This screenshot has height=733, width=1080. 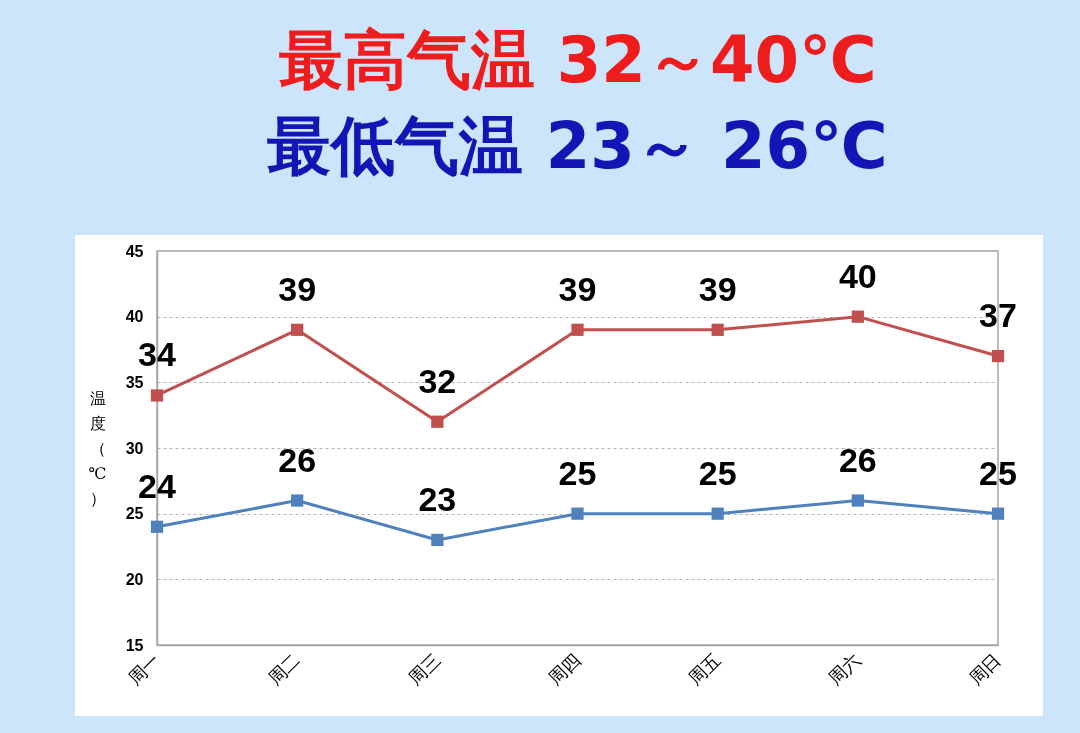 What do you see at coordinates (157, 354) in the screenshot?
I see `data-label: 34` at bounding box center [157, 354].